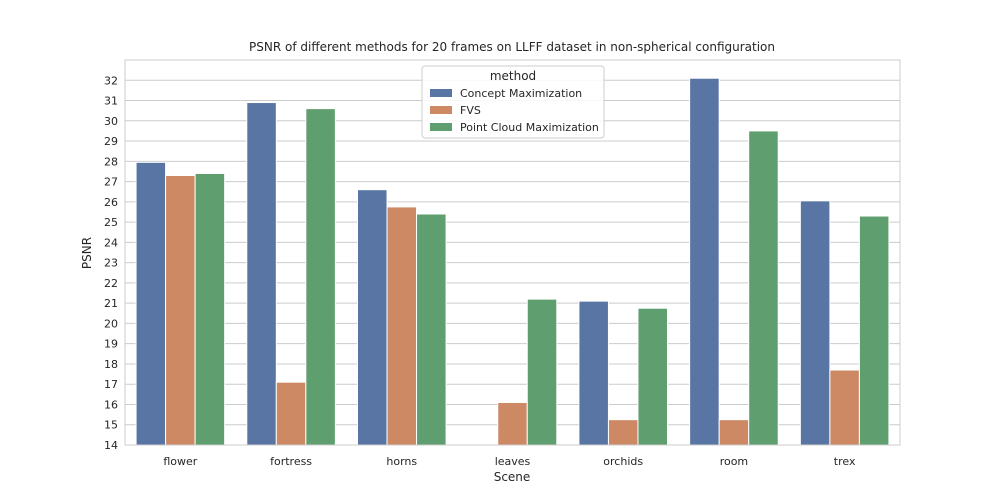 This screenshot has width=1000, height=500. Describe the element at coordinates (111, 404) in the screenshot. I see `y-tick-label: 16` at that location.